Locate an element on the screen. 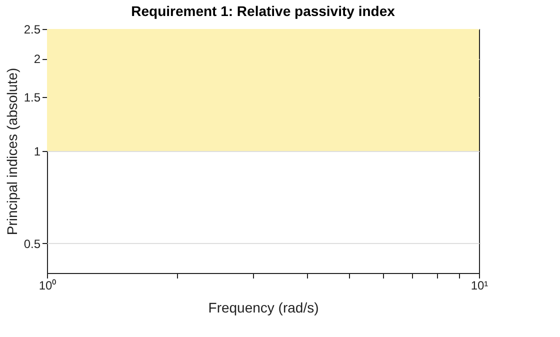 Image resolution: width=560 pixels, height=337 pixels. x-tick-label: 10⁰ is located at coordinates (47, 285).